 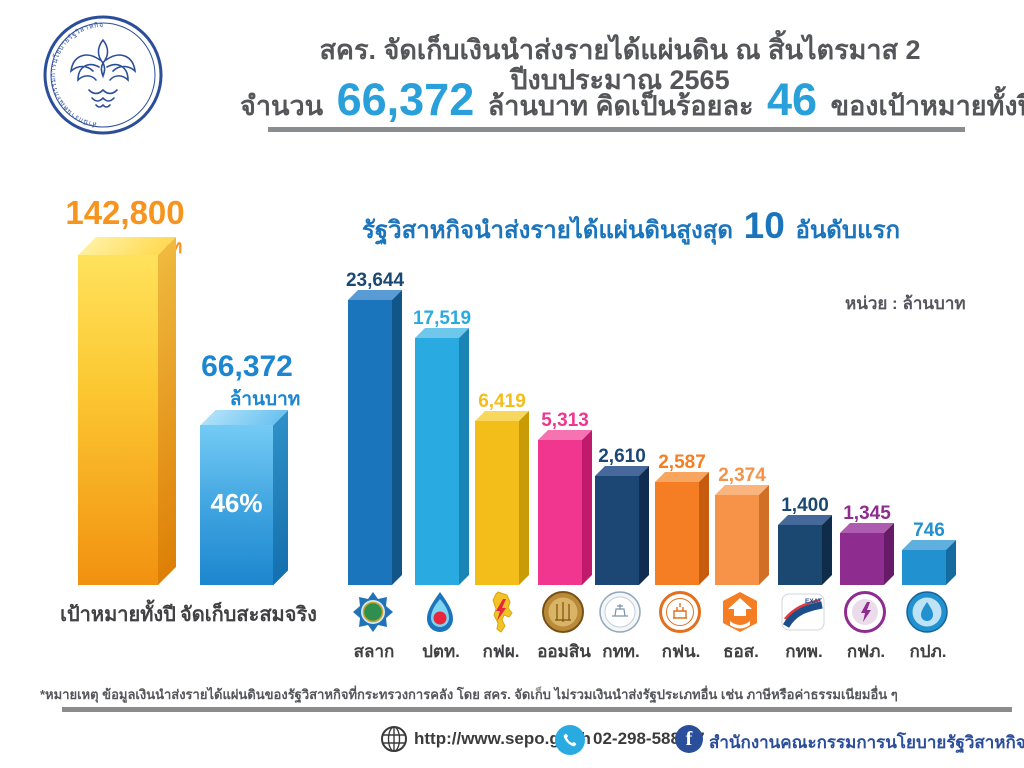 I want to click on lottery-office-logo-icon, so click(x=373, y=612).